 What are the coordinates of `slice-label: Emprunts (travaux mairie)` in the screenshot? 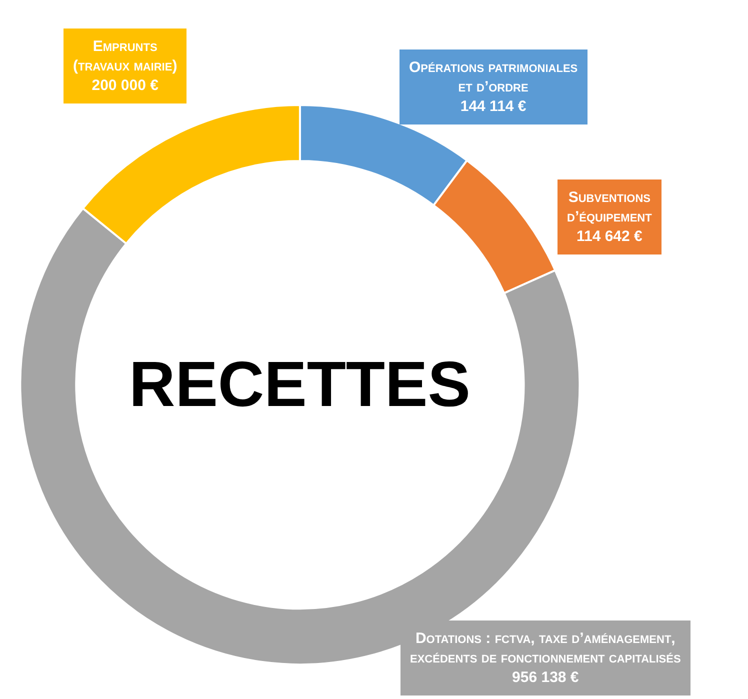 It's located at (125, 56).